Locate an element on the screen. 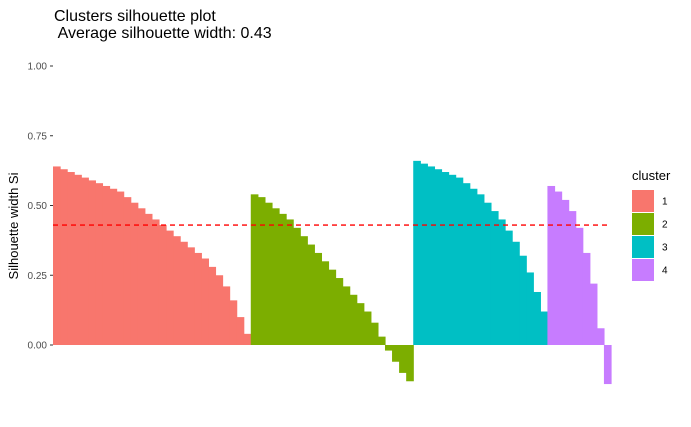 The width and height of the screenshot is (691, 427). chart-subtitle: Average silhouette width: 0.43 is located at coordinates (163, 33).